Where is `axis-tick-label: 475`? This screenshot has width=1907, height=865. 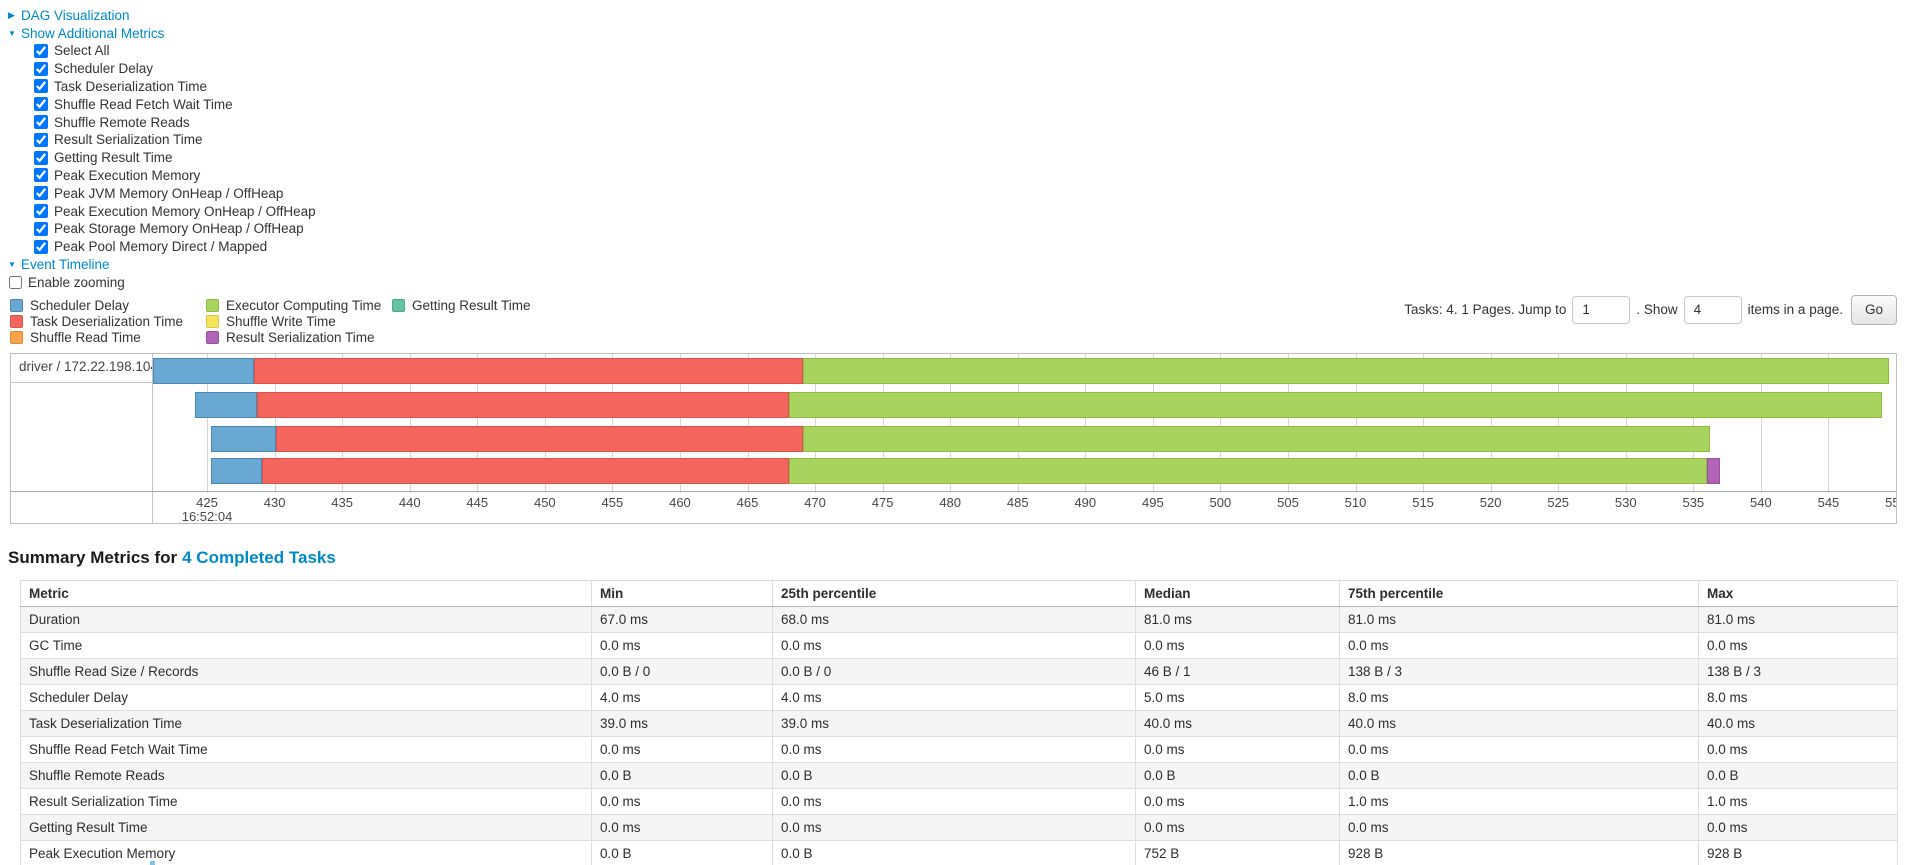 axis-tick-label: 475 is located at coordinates (882, 502).